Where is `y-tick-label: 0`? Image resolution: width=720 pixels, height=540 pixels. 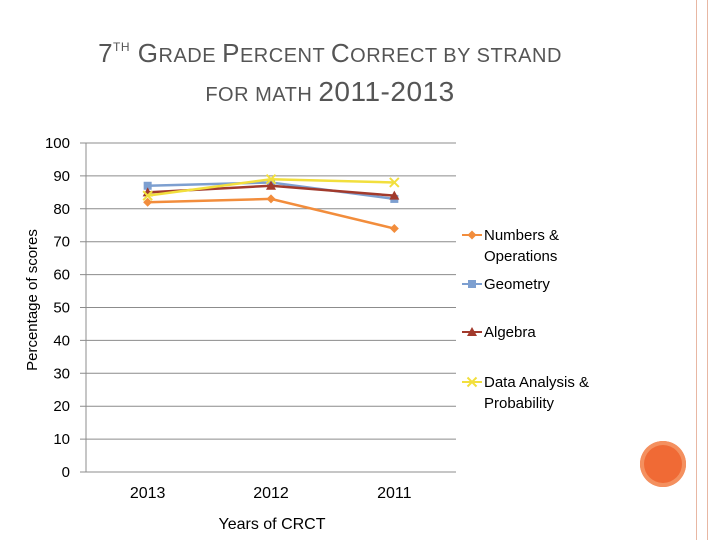
y-tick-label: 0 is located at coordinates (66, 472).